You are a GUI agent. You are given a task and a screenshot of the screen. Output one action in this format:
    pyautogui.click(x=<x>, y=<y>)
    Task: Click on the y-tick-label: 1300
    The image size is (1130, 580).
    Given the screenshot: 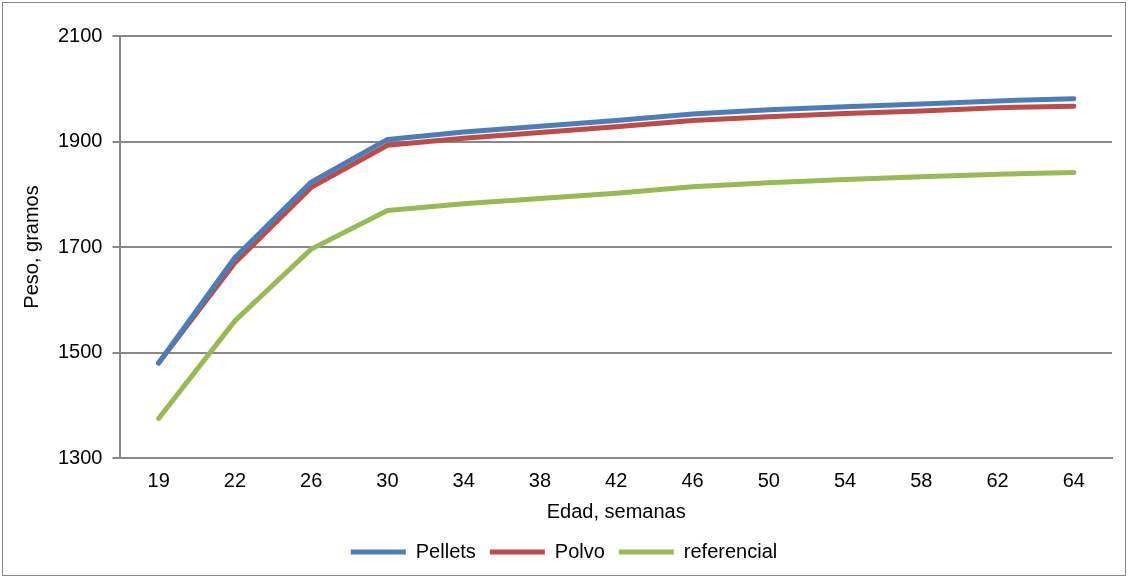 What is the action you would take?
    pyautogui.click(x=80, y=456)
    